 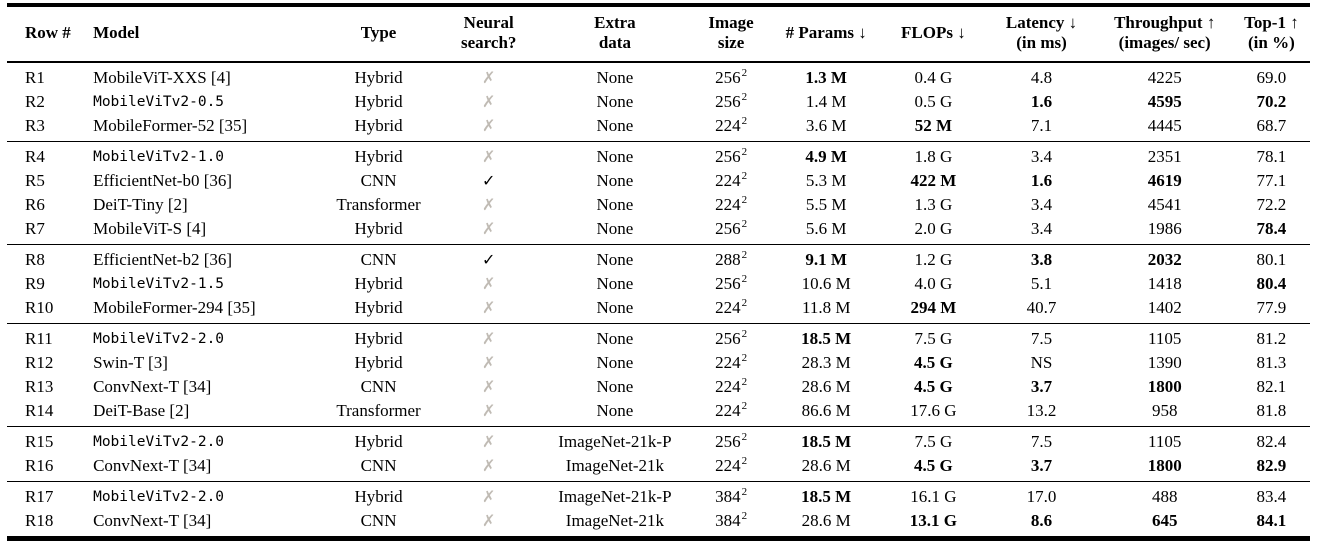 I want to click on cell-row-id: R11, so click(x=39, y=338).